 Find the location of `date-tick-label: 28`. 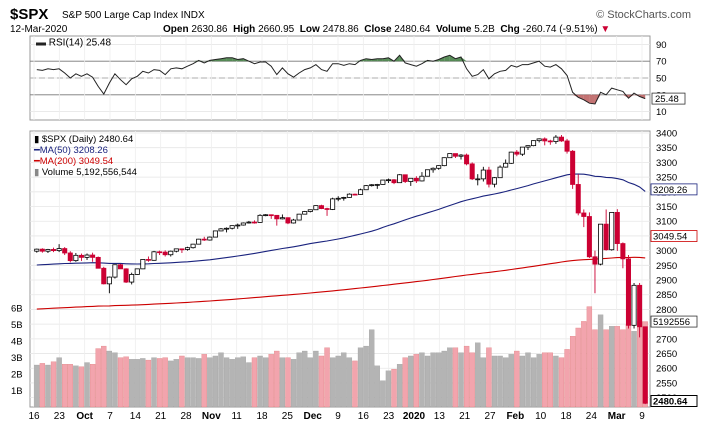

date-tick-label: 28 is located at coordinates (186, 416).